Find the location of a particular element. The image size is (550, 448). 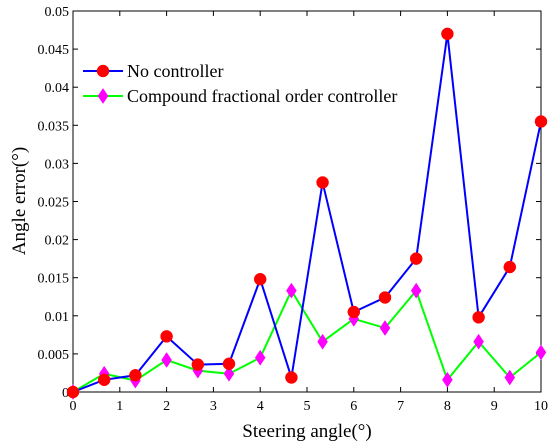

y-tick-label: 0 is located at coordinates (65, 393).